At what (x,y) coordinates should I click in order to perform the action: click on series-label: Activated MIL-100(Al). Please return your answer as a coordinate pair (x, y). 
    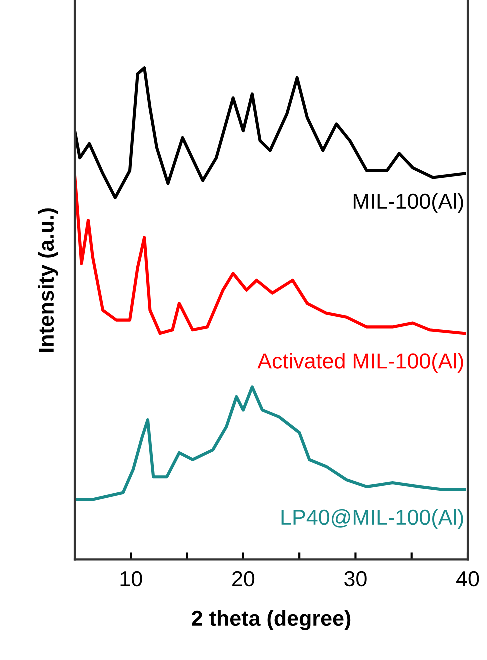
    Looking at the image, I should click on (361, 363).